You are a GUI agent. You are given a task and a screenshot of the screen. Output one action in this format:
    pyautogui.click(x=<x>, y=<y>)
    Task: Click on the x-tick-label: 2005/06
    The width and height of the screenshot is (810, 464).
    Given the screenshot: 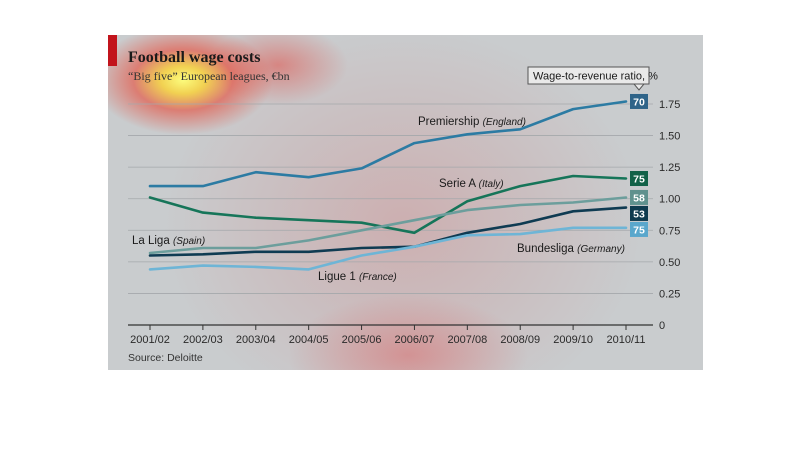 What is the action you would take?
    pyautogui.click(x=362, y=340)
    